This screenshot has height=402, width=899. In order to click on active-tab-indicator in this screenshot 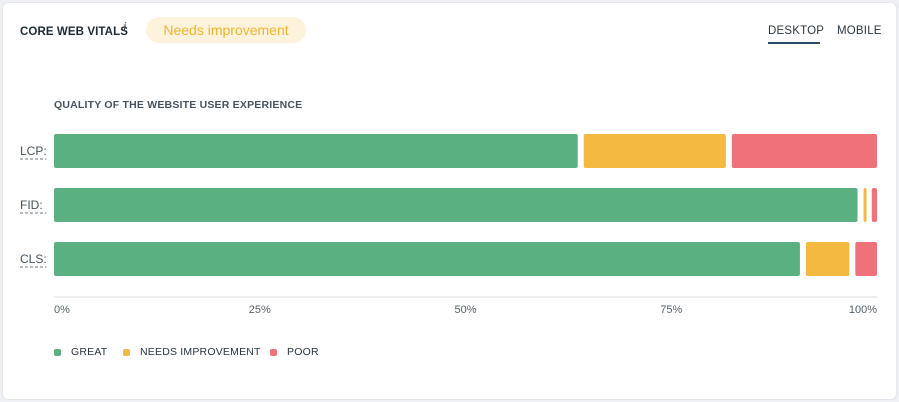, I will do `click(794, 43)`.